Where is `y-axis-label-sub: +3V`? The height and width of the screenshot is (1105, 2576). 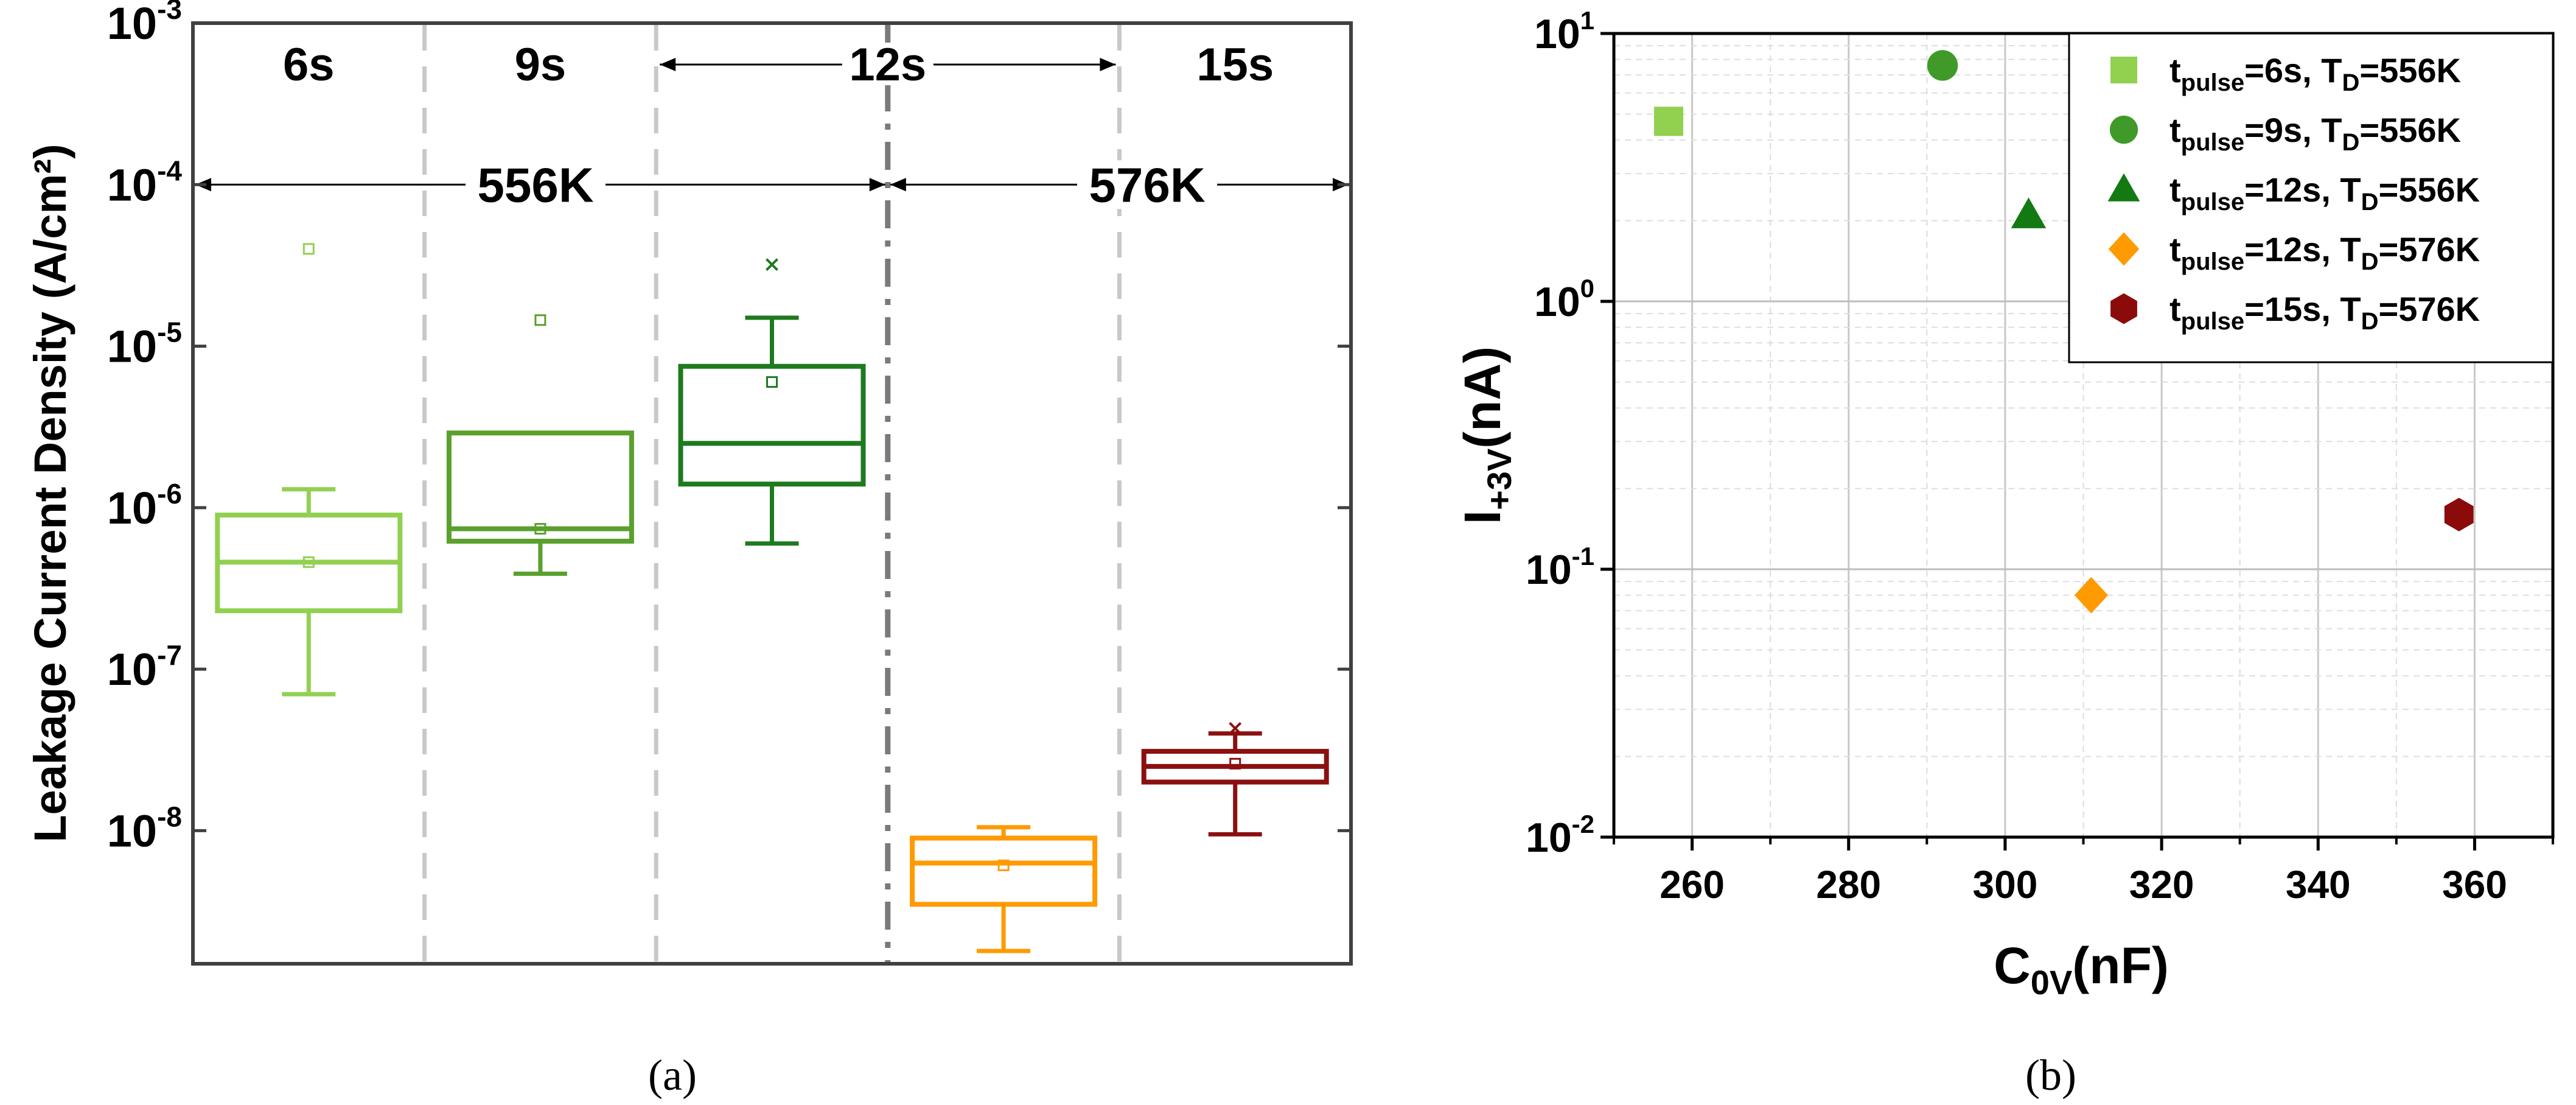
y-axis-label-sub: +3V is located at coordinates (1499, 479).